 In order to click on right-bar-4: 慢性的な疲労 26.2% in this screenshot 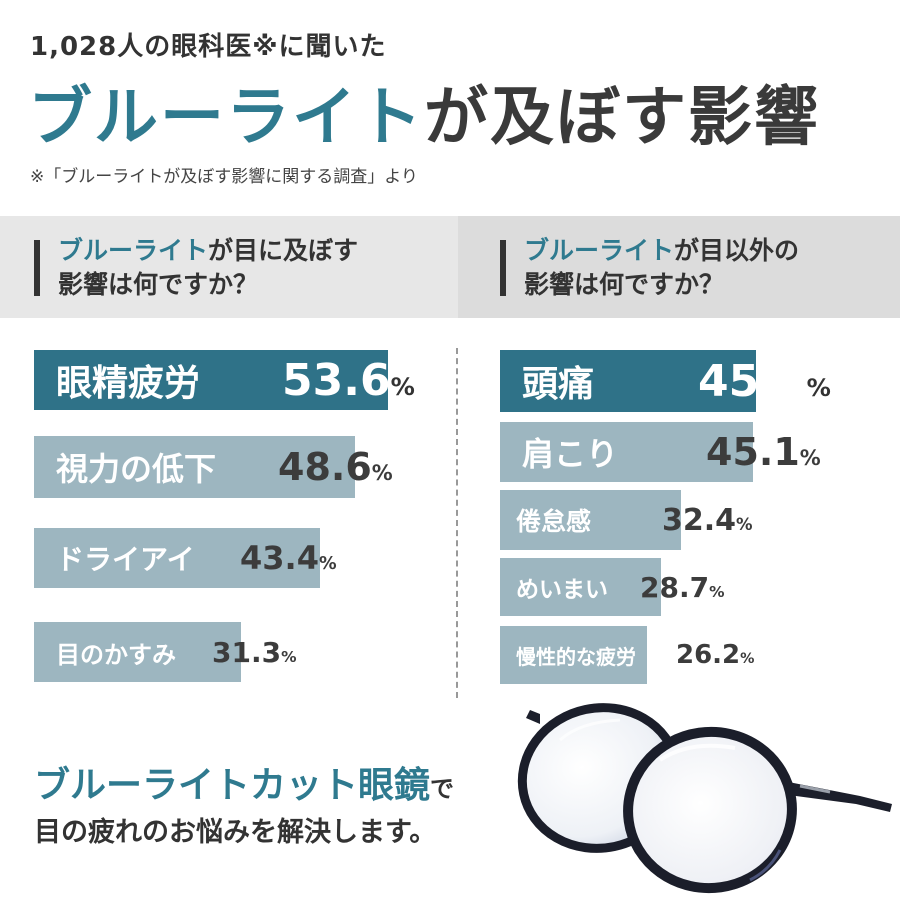, I will do `click(627, 655)`.